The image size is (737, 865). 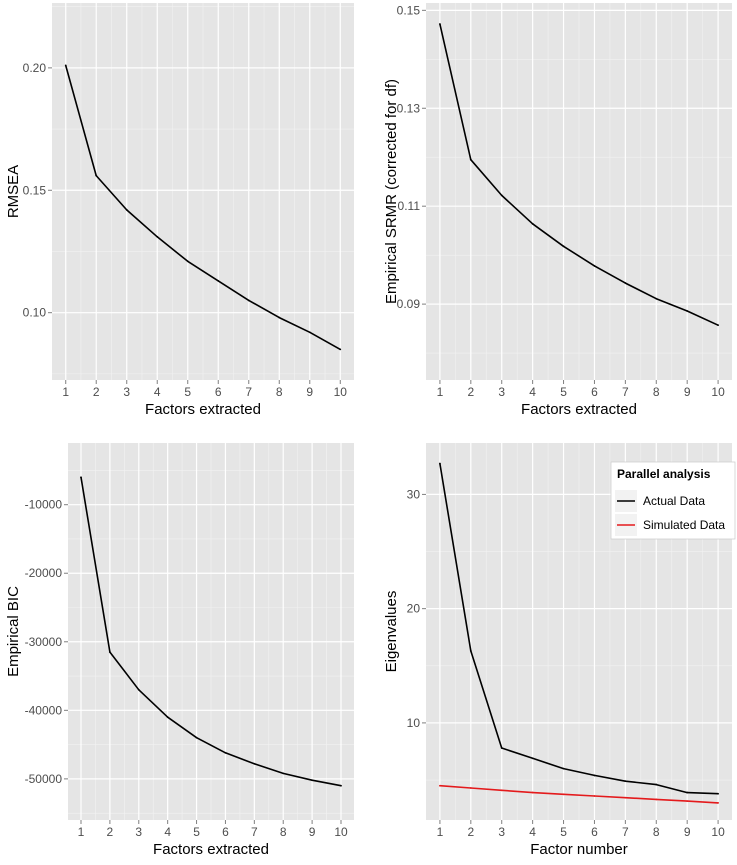 What do you see at coordinates (409, 206) in the screenshot?
I see `y-tick-label: 0.11` at bounding box center [409, 206].